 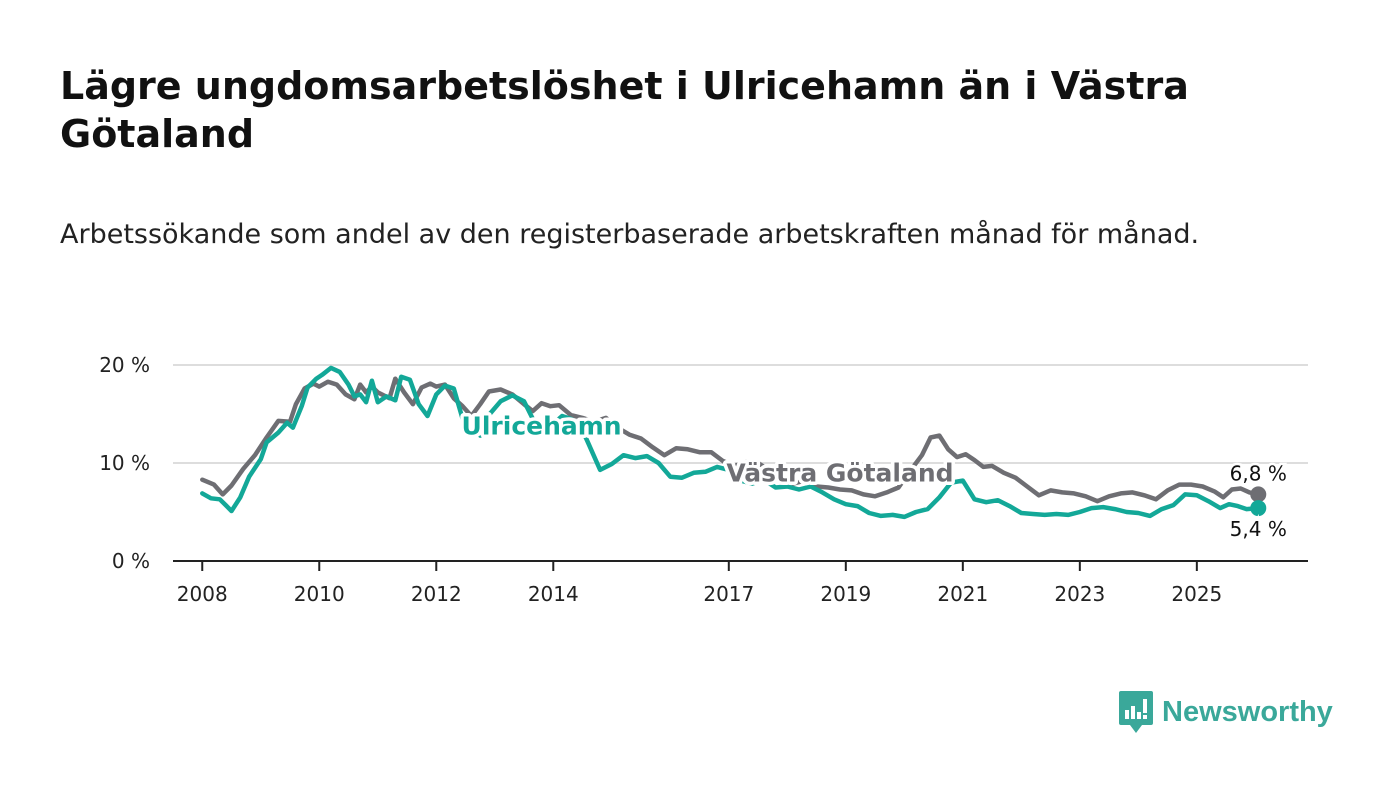 I want to click on series-lines, so click(x=730, y=442).